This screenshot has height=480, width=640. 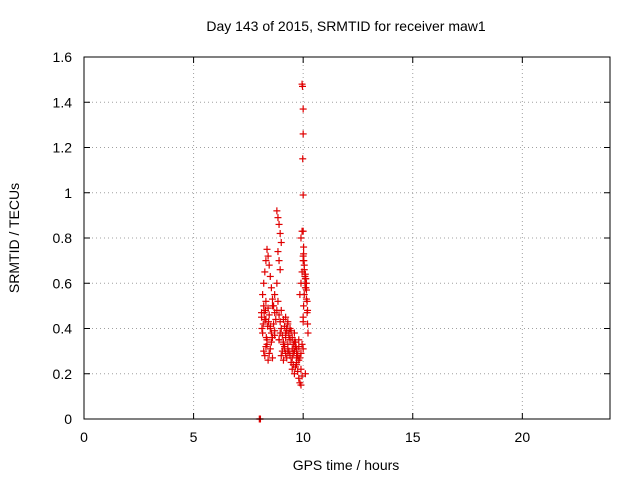 I want to click on y-tick-label: 0, so click(x=68, y=419).